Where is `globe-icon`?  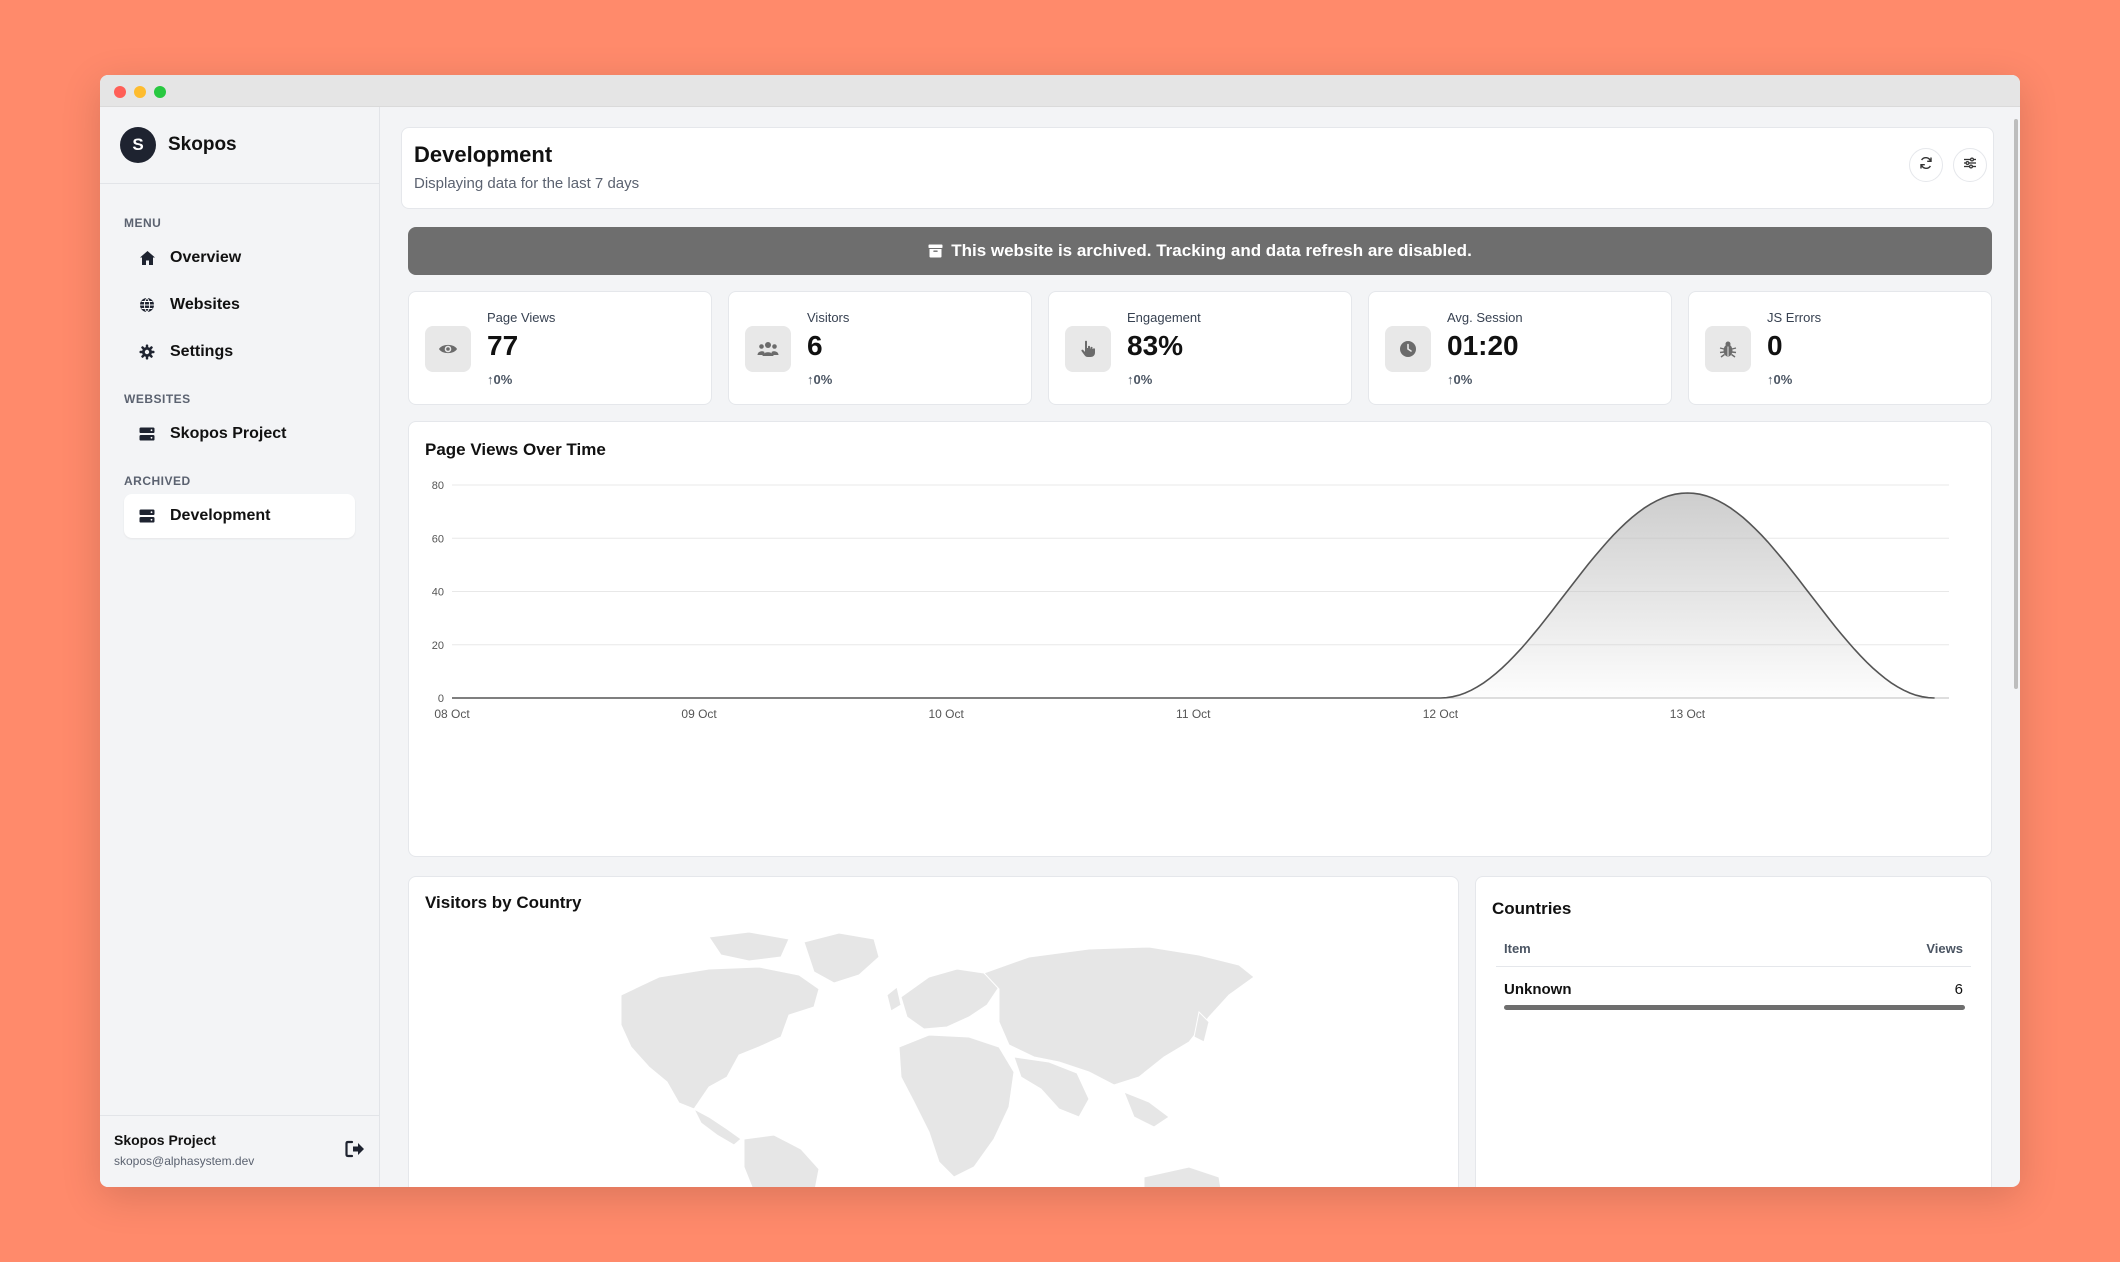
globe-icon is located at coordinates (147, 305).